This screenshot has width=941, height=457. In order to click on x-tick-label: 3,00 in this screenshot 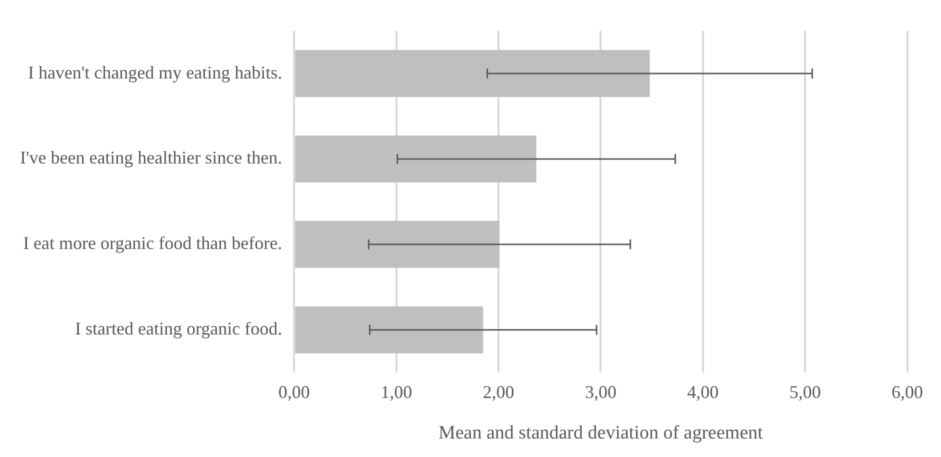, I will do `click(600, 392)`.